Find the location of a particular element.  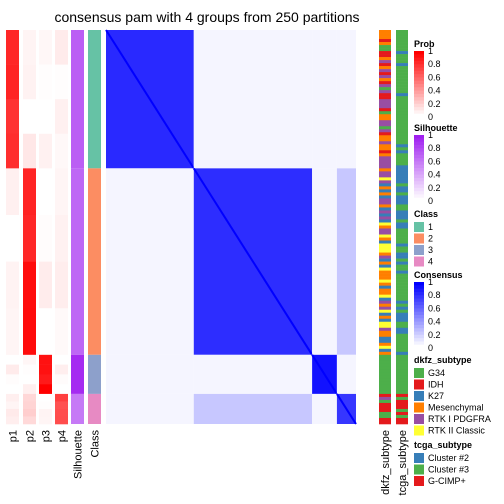

legend-item-label: Cluster #3 is located at coordinates (448, 470).